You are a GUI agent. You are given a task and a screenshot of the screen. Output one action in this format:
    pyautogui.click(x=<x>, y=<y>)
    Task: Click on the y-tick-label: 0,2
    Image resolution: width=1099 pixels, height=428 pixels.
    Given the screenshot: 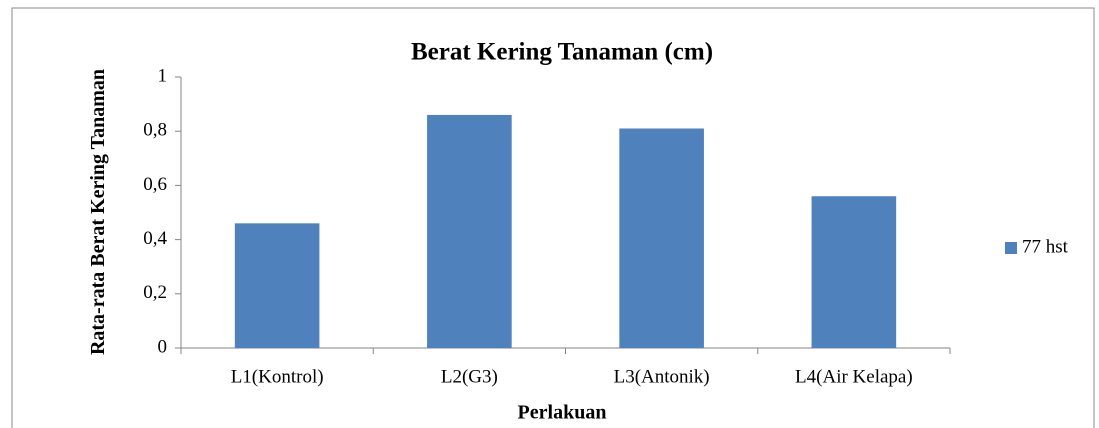 What is the action you would take?
    pyautogui.click(x=155, y=292)
    